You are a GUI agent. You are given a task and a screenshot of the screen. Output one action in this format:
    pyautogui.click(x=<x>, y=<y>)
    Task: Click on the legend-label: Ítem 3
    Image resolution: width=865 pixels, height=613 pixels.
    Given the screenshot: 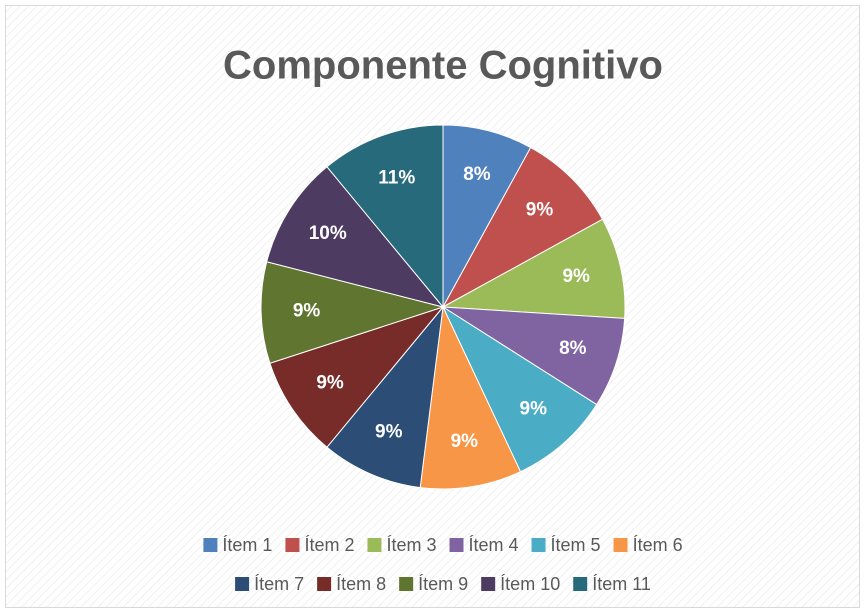 What is the action you would take?
    pyautogui.click(x=411, y=545)
    